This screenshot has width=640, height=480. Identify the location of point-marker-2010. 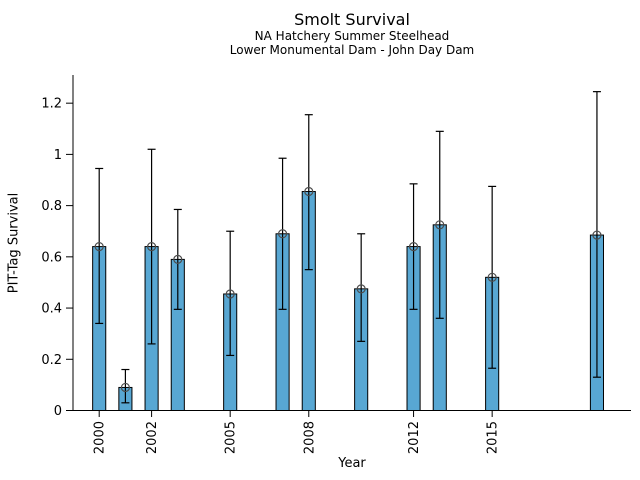
(361, 289).